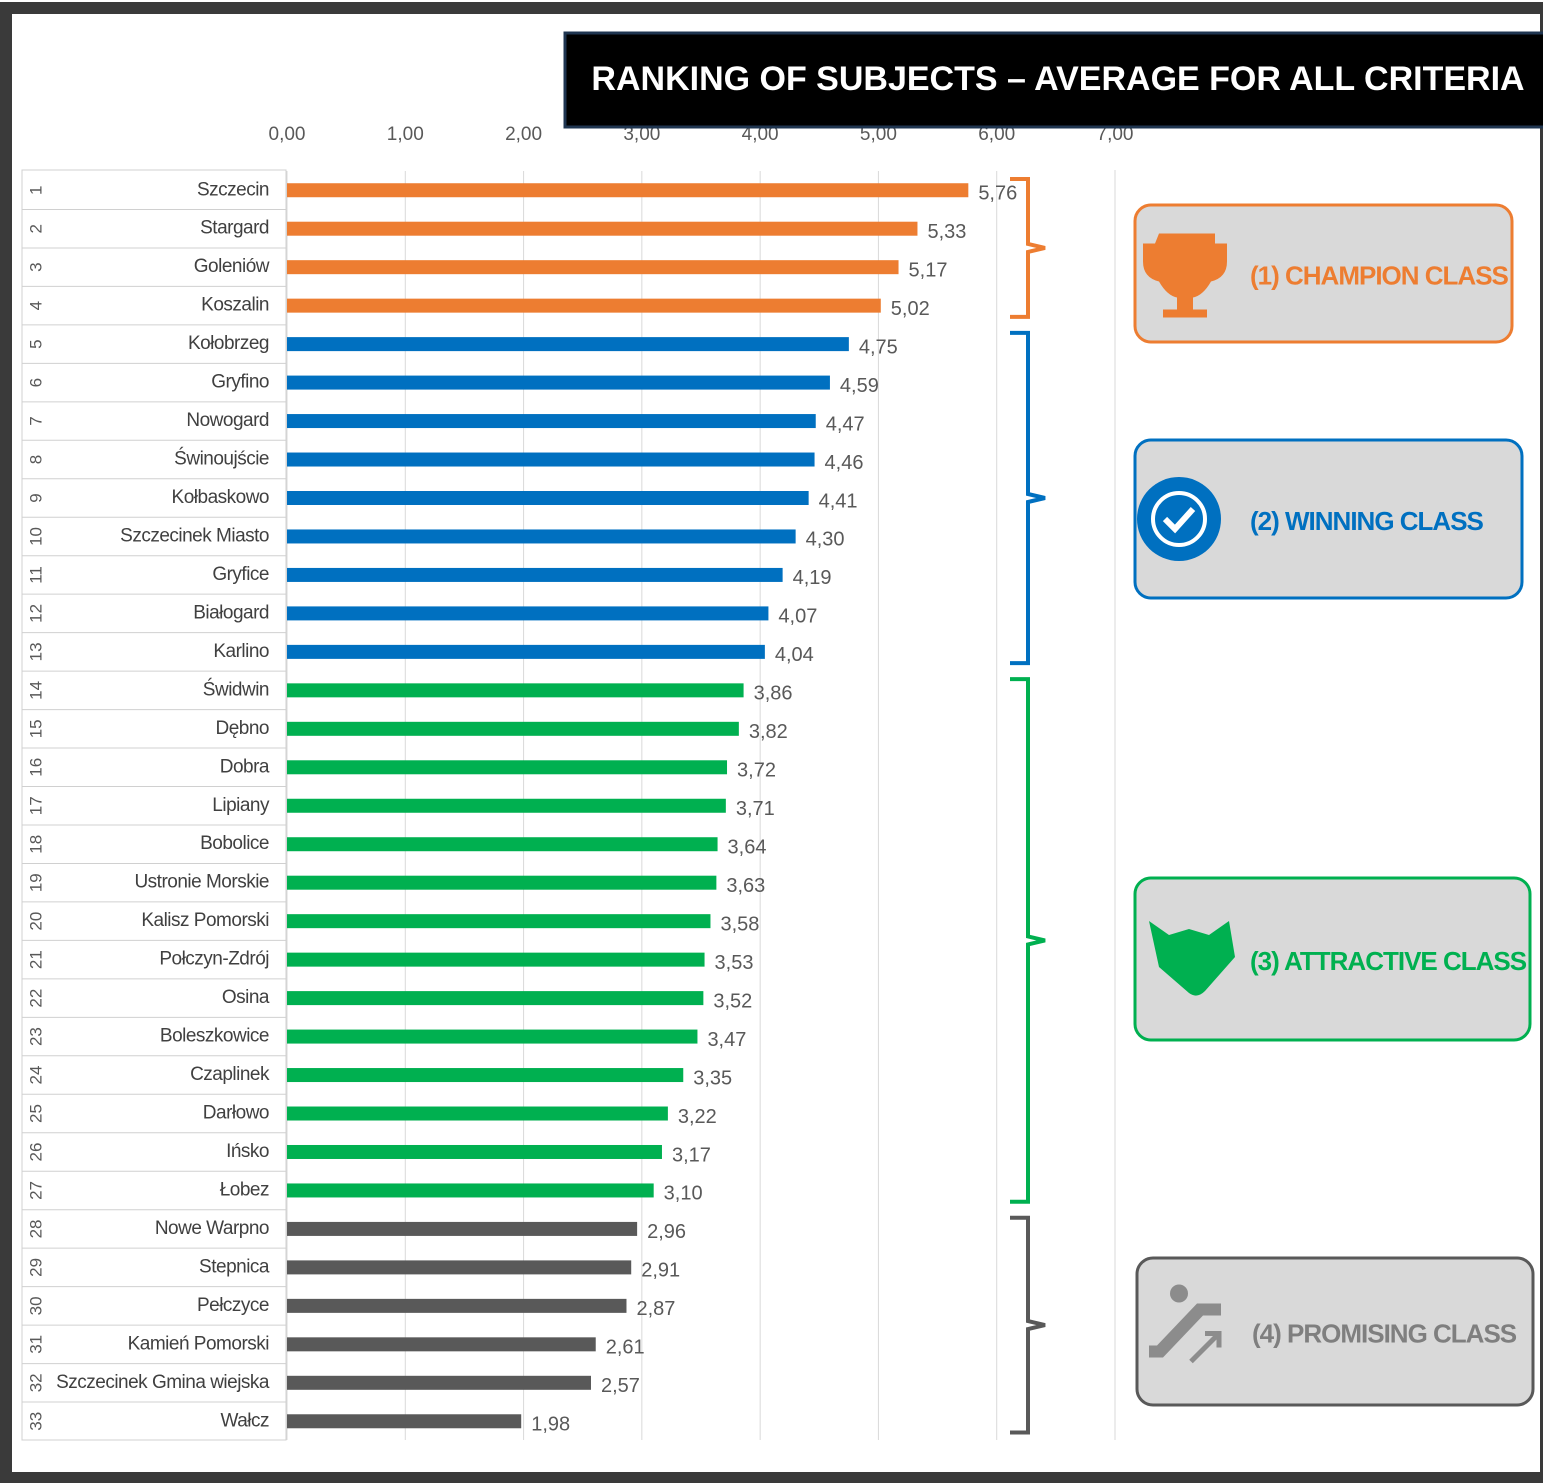 This screenshot has height=1483, width=1543. What do you see at coordinates (35, 1267) in the screenshot?
I see `rank-label: 29` at bounding box center [35, 1267].